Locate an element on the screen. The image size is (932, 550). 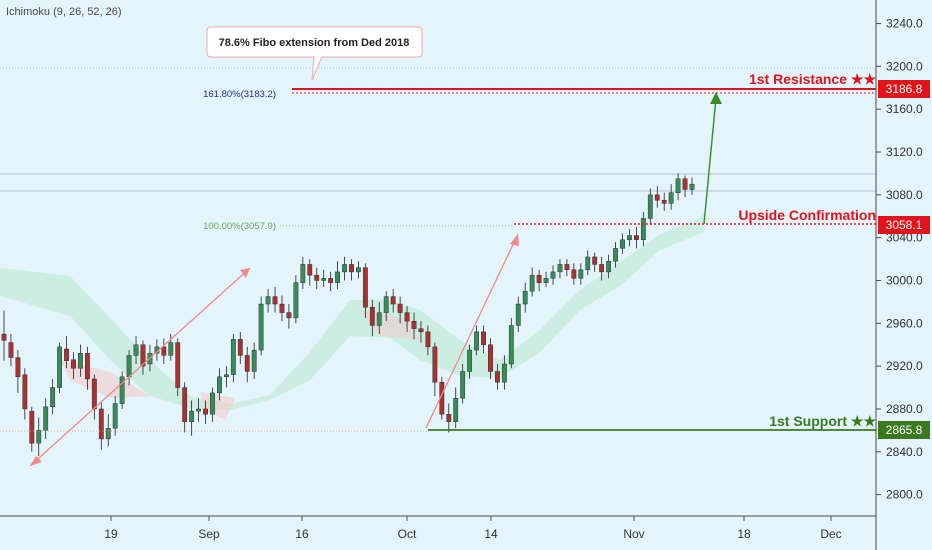
time-axis: 19 Sep 16 Oct 14 Nov 18 Dec is located at coordinates (438, 528).